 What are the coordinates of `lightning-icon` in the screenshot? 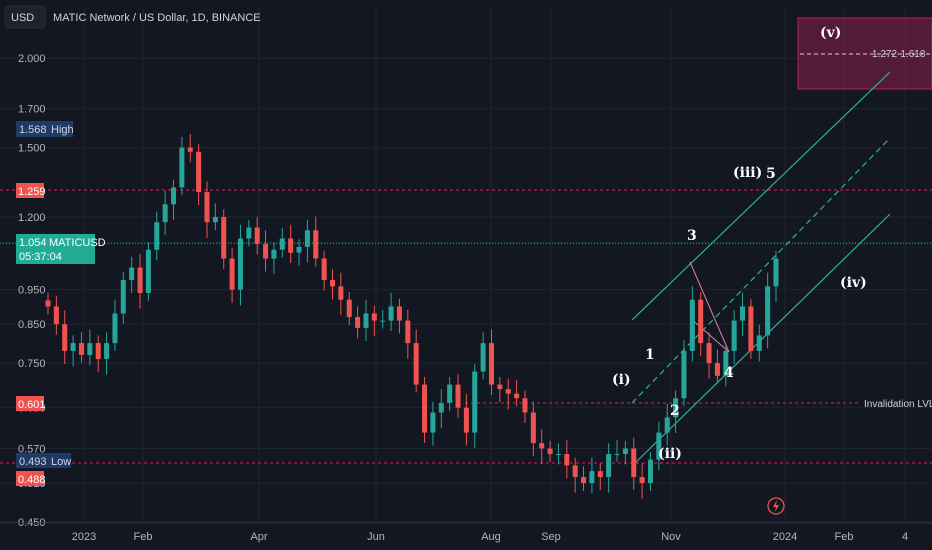 It's located at (776, 506).